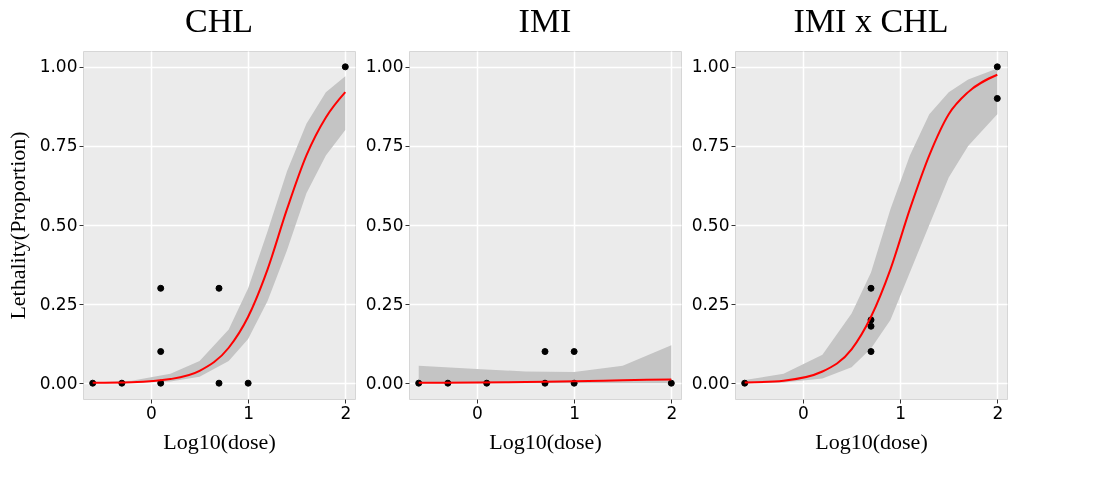 The width and height of the screenshot is (1106, 489). What do you see at coordinates (545, 20) in the screenshot?
I see `chart-title: IMI` at bounding box center [545, 20].